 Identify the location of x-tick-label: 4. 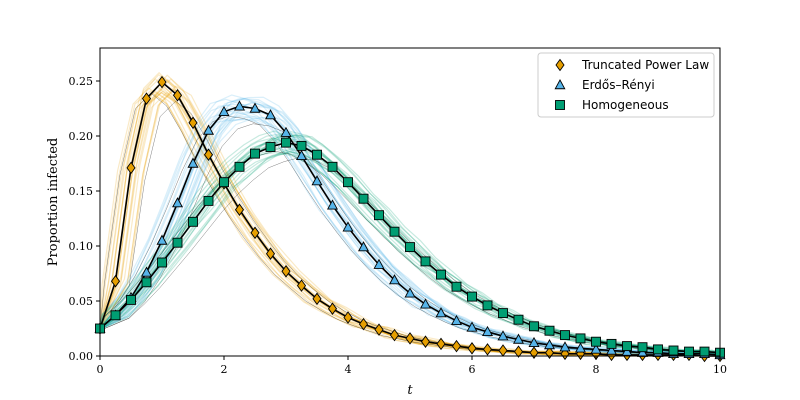
(348, 369).